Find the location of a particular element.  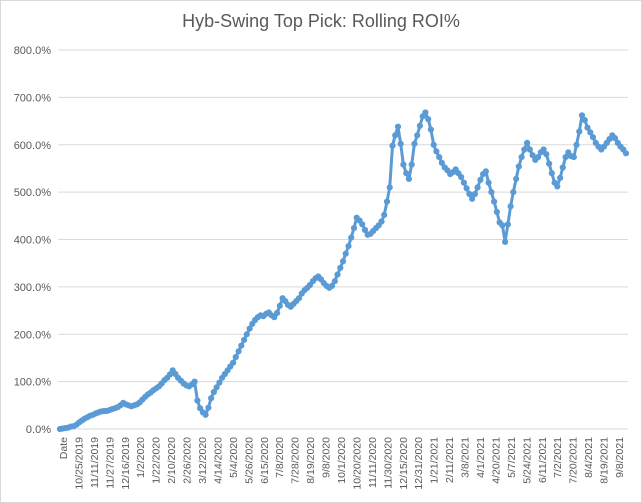

x-tick-label: 7/2/2021 is located at coordinates (558, 457).